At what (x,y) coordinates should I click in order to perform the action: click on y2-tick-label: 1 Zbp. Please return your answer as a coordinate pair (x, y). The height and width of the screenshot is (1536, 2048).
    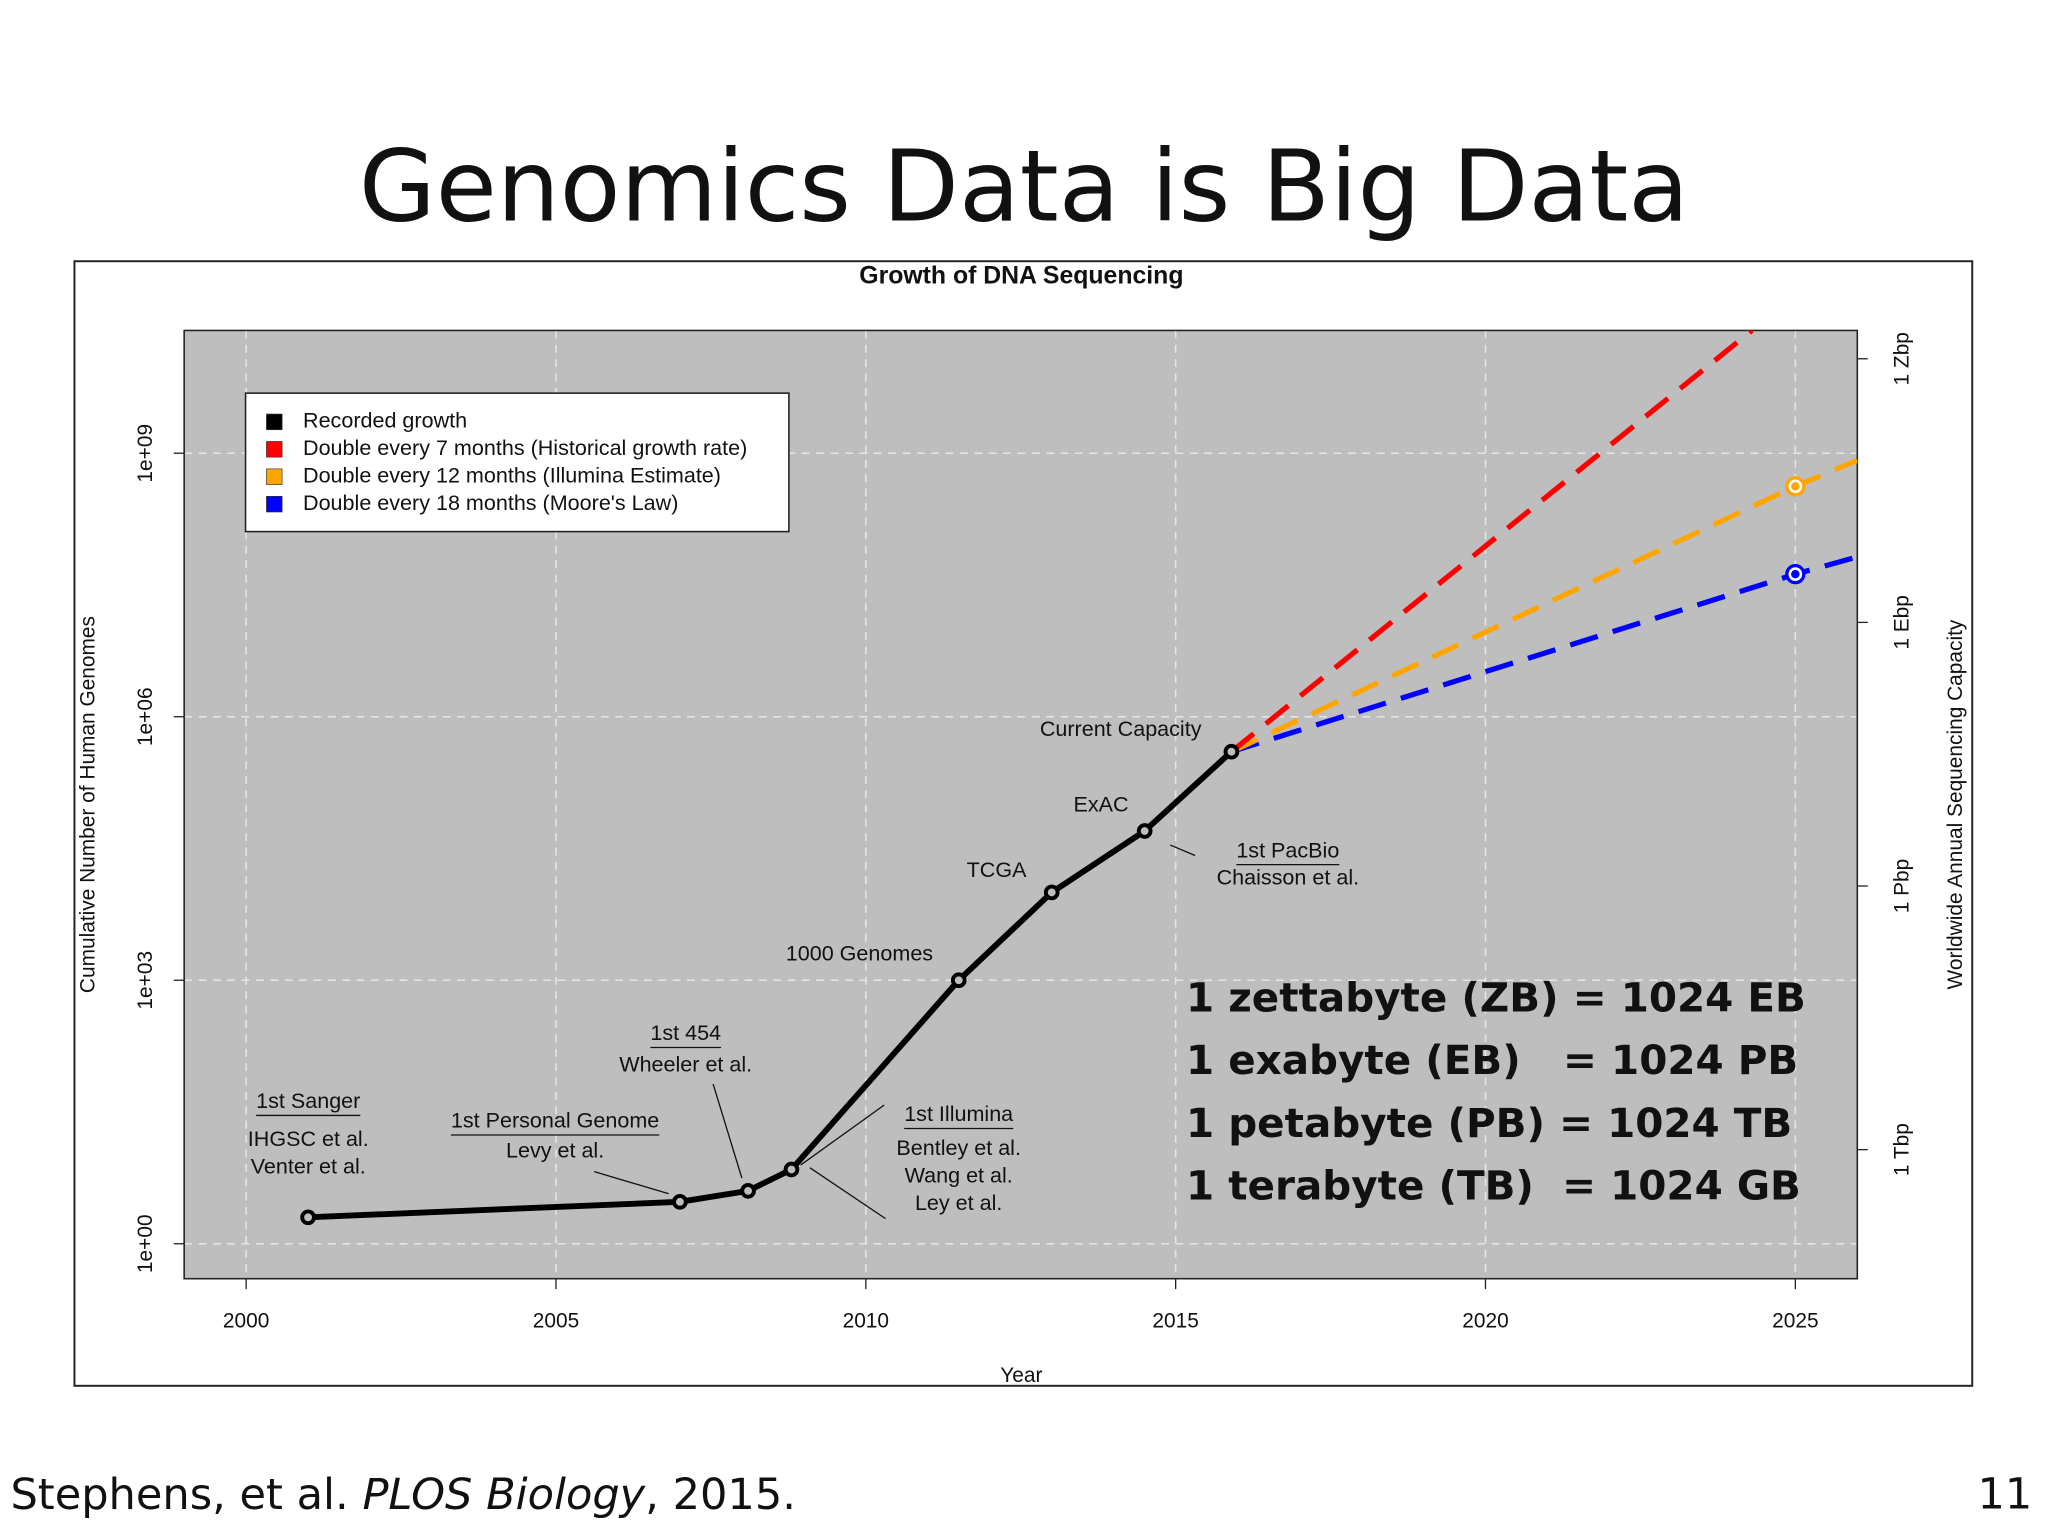
    Looking at the image, I should click on (1902, 358).